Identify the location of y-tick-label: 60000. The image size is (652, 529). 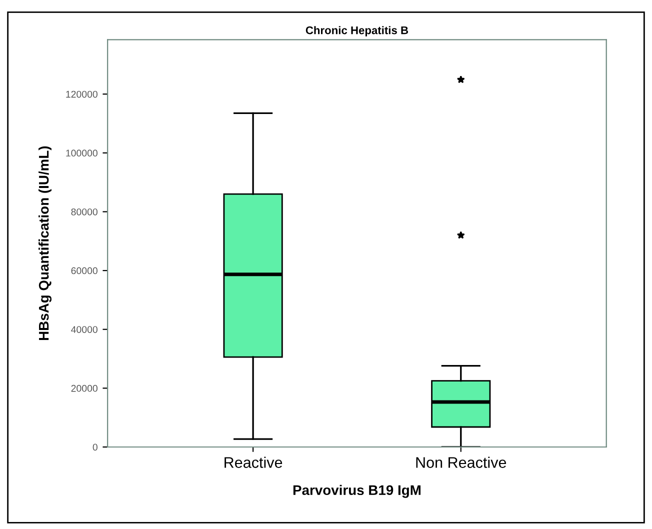
(84, 270).